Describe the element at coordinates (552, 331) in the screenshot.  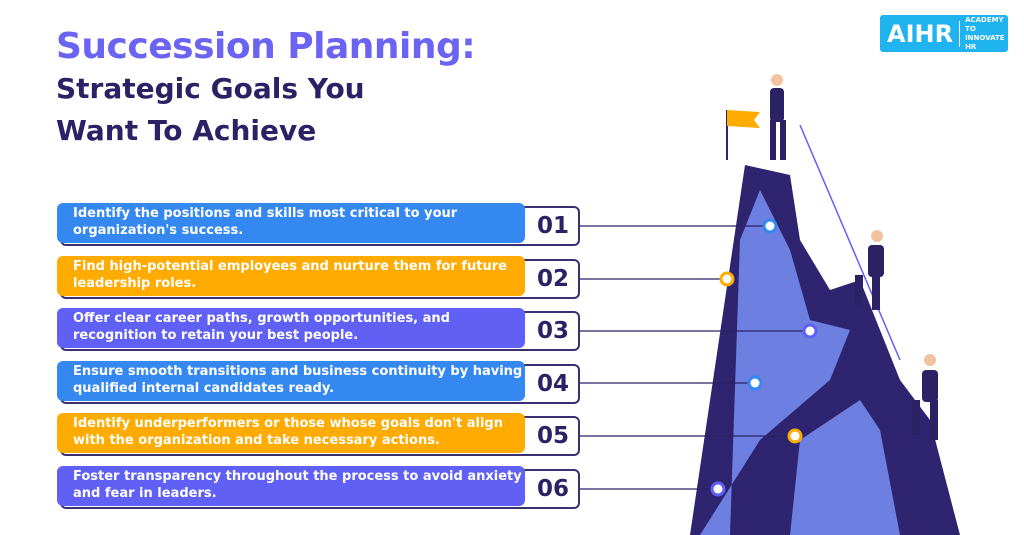
I see `goal-number: 03` at that location.